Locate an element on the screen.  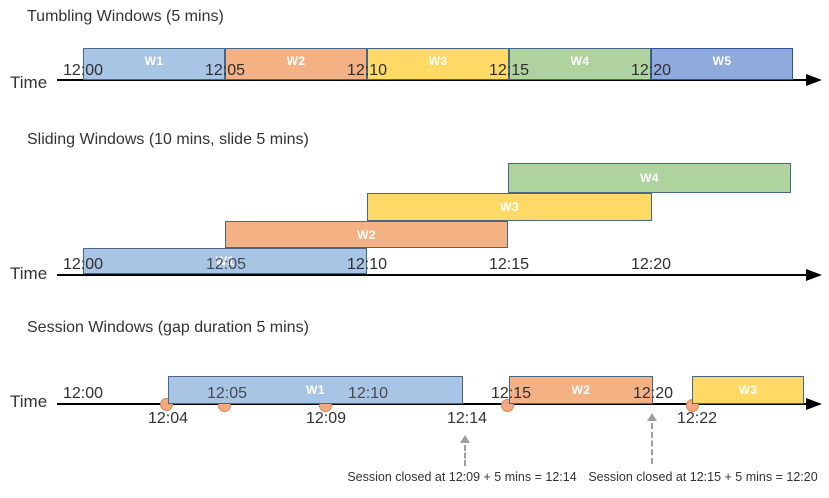
tumbling-window-w1: W1 is located at coordinates (154, 64).